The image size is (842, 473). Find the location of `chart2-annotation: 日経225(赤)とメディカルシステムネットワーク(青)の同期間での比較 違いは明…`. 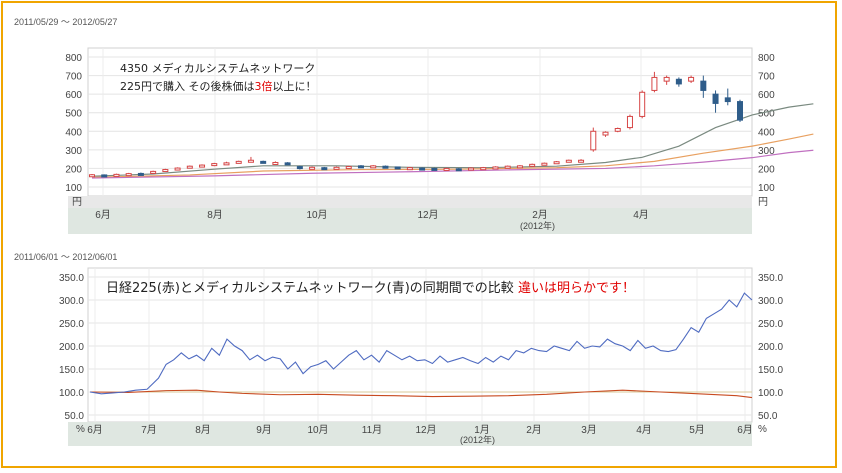

chart2-annotation: 日経225(赤)とメディカルシステムネットワーク(青)の同期間での比較 違いは明… is located at coordinates (370, 288).